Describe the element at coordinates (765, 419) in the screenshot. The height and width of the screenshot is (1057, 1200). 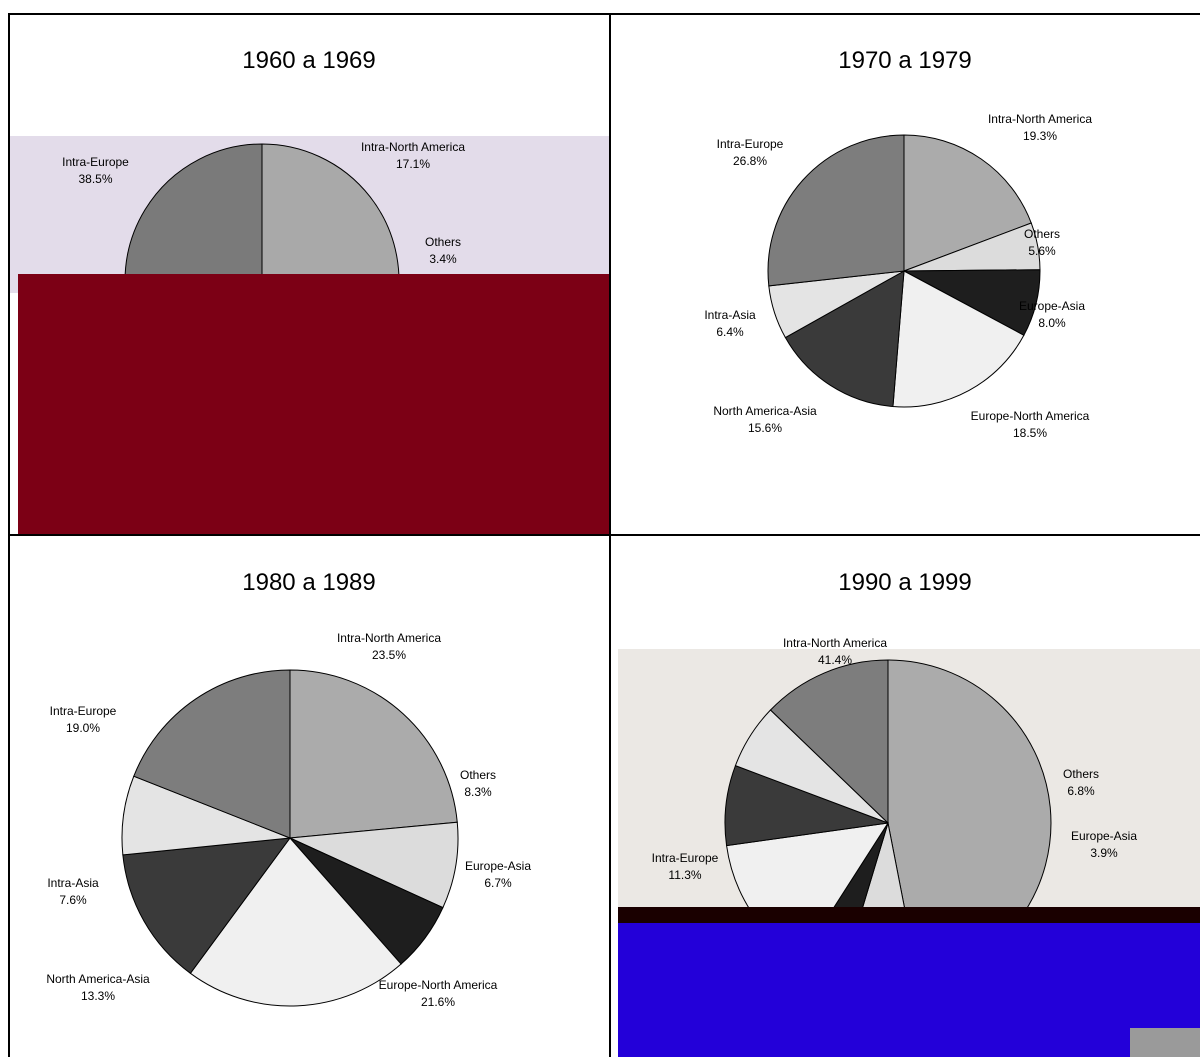
I see `slice-label-north-america-asia: North America-Asia 15.6%` at that location.